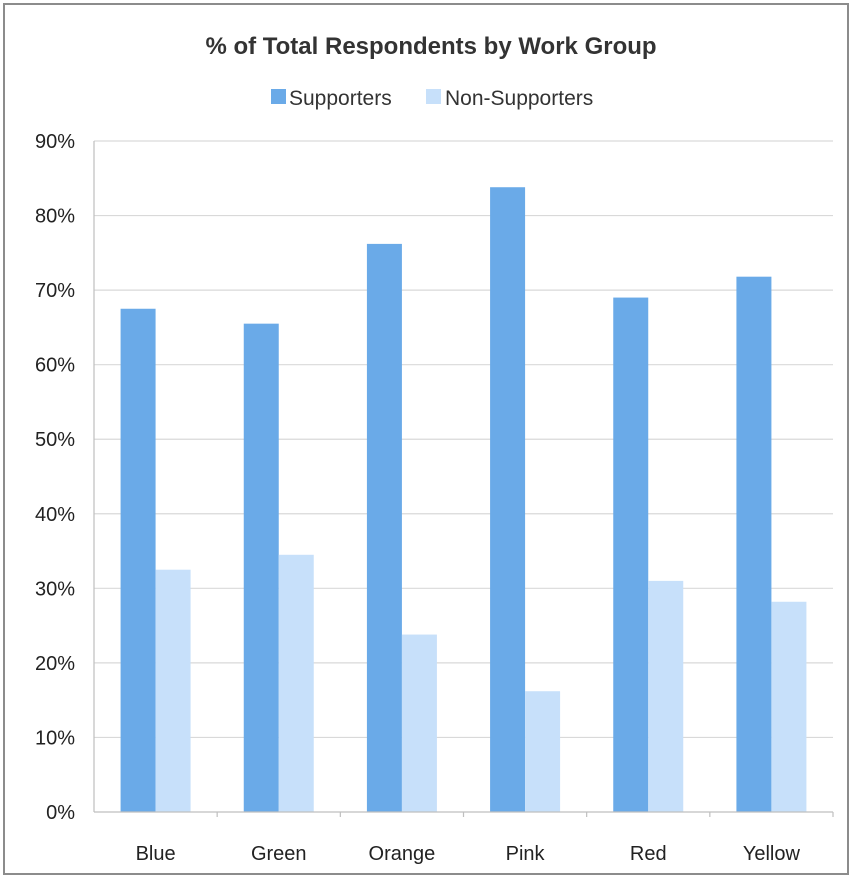 This screenshot has height=882, width=856. What do you see at coordinates (55, 217) in the screenshot?
I see `y-tick-label: 80%` at bounding box center [55, 217].